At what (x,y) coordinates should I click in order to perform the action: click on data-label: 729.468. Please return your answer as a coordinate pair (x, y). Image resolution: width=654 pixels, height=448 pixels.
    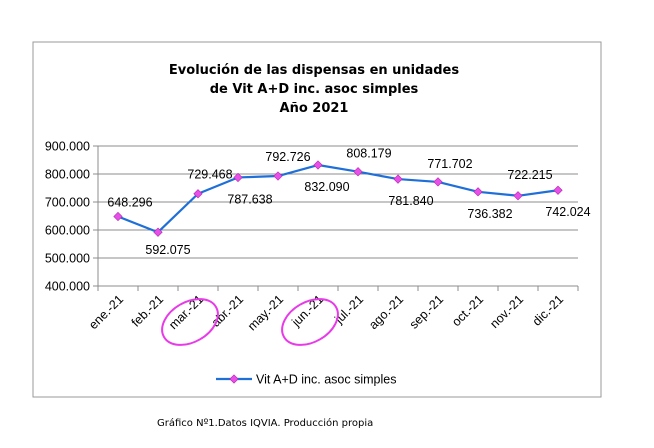
    Looking at the image, I should click on (209, 175).